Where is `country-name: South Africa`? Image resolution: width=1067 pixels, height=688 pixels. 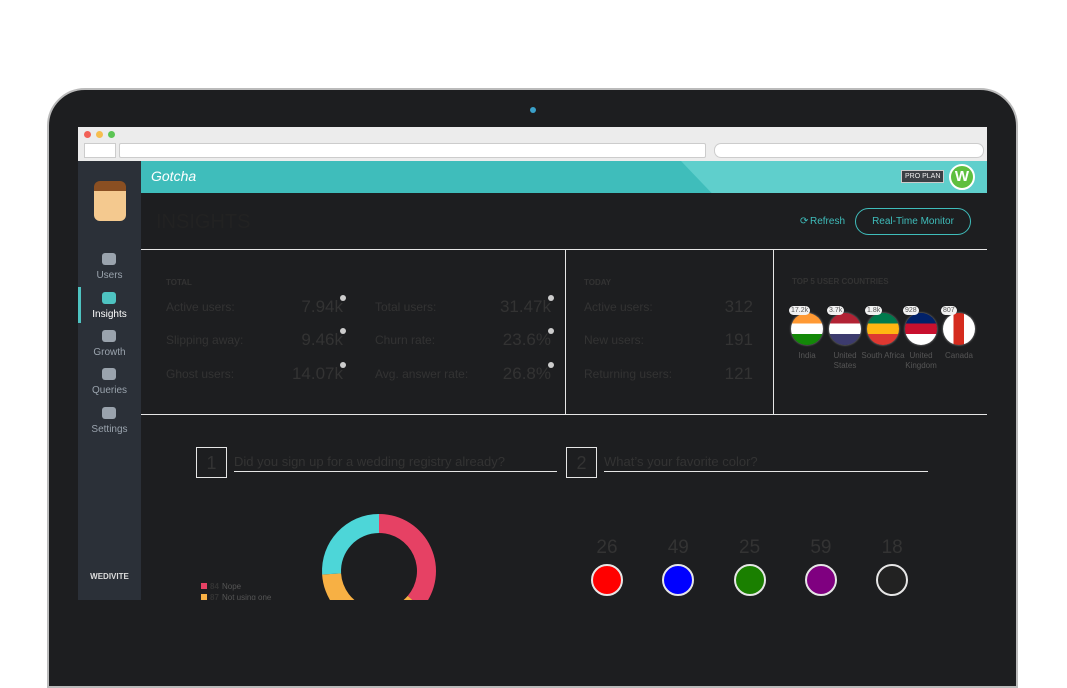
country-name: South Africa is located at coordinates (883, 355).